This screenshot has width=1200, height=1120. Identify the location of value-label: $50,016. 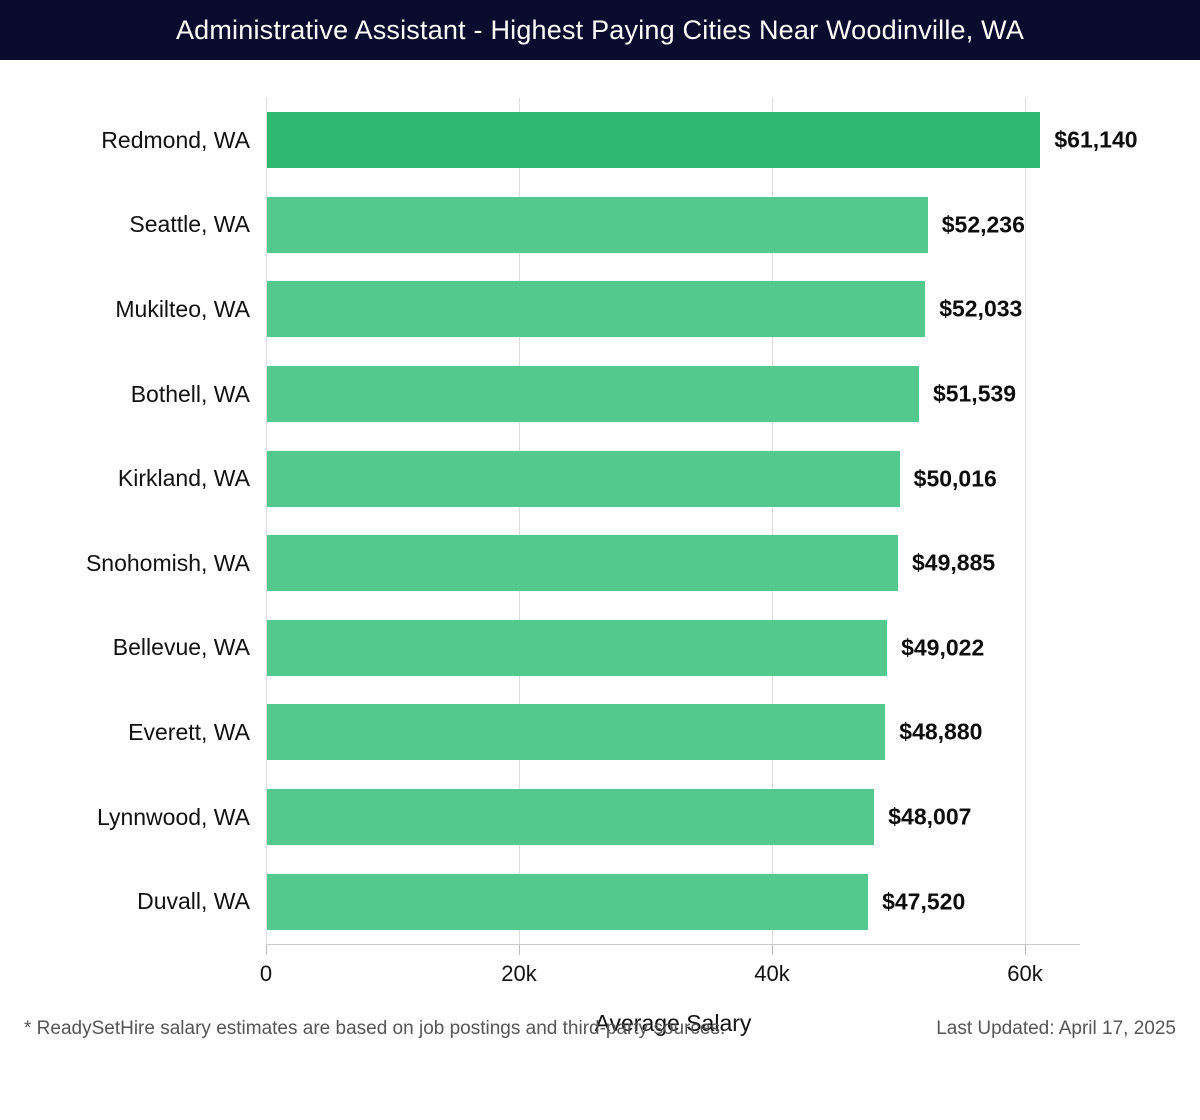
(955, 478).